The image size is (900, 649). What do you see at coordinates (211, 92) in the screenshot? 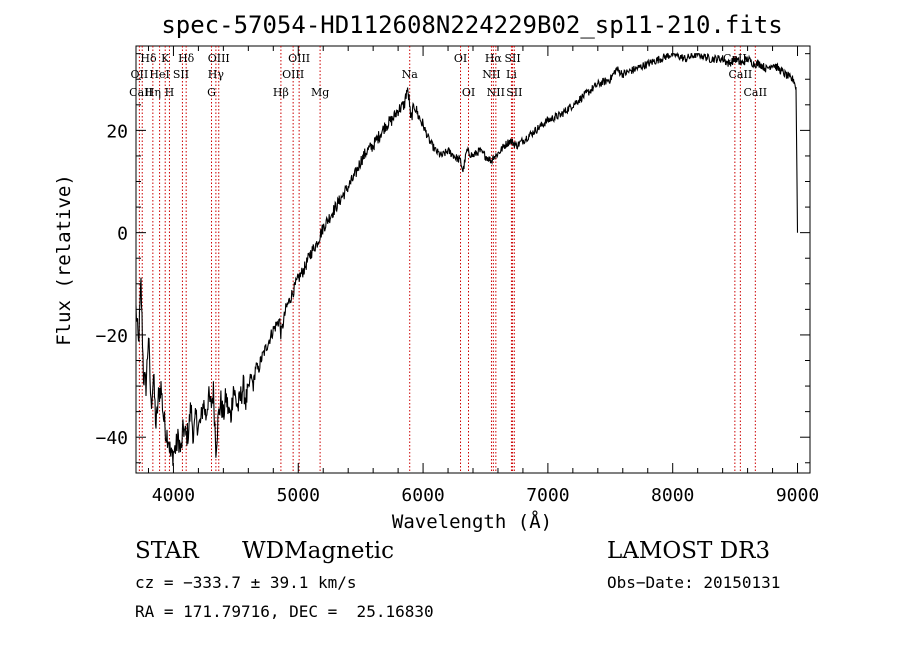
I see `line-label-G: G` at bounding box center [211, 92].